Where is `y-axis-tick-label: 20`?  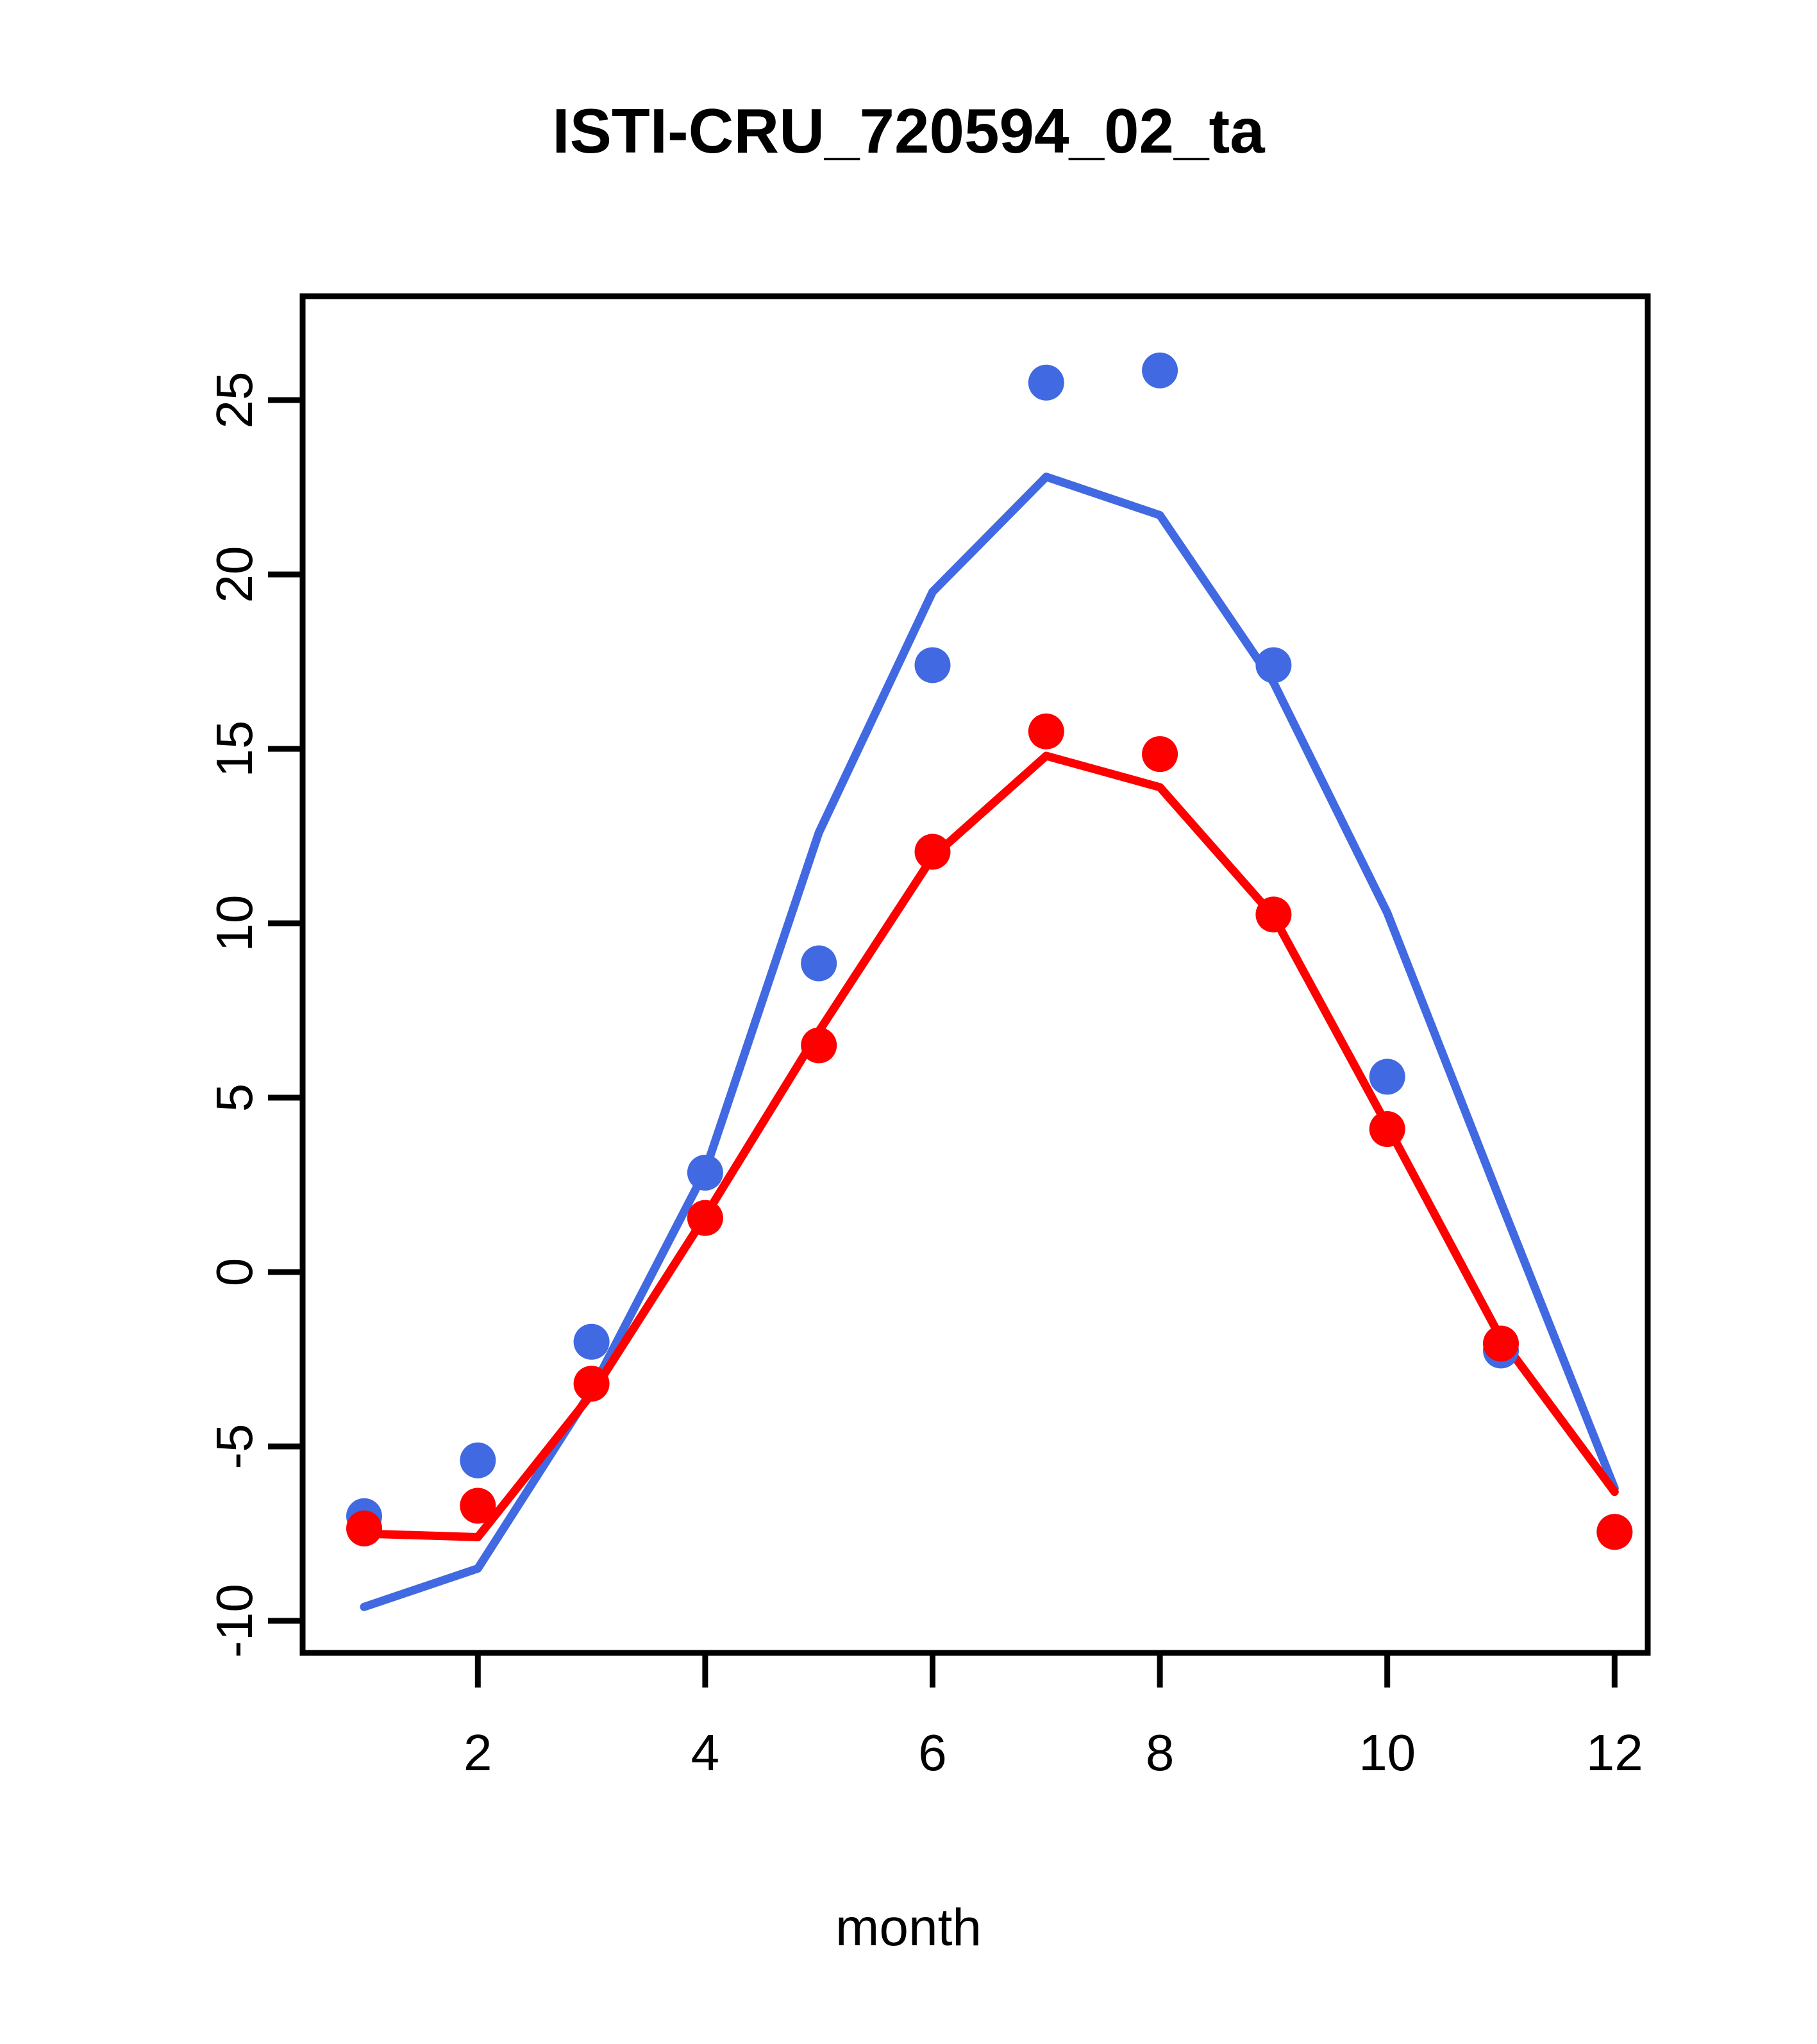 y-axis-tick-label: 20 is located at coordinates (235, 575).